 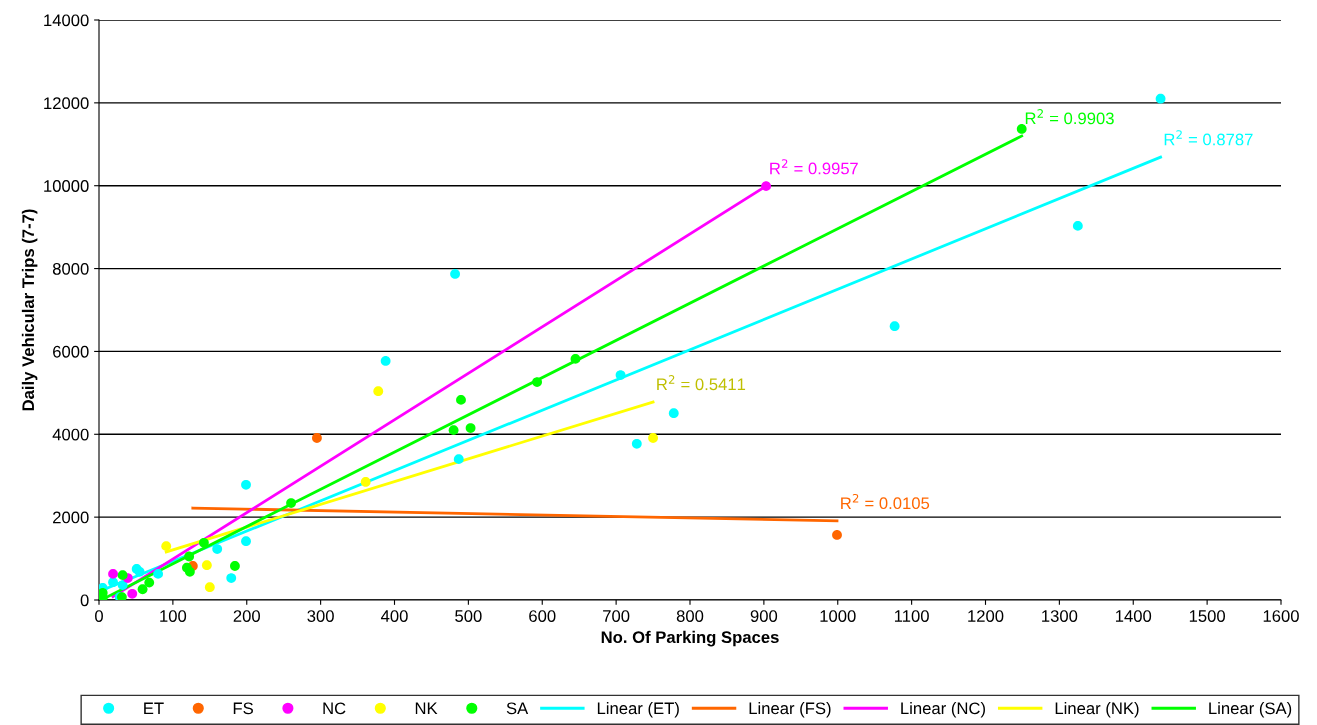 I want to click on legend-label: SA, so click(x=517, y=708).